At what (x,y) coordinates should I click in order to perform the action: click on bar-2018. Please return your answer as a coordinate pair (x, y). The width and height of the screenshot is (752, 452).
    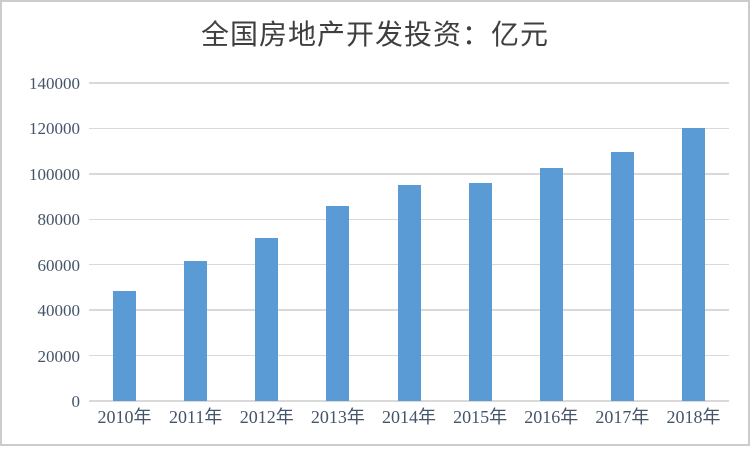
    Looking at the image, I should click on (693, 264).